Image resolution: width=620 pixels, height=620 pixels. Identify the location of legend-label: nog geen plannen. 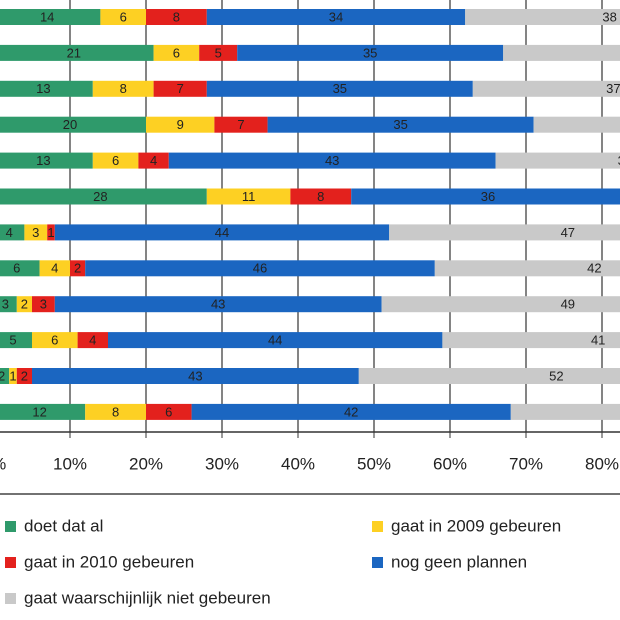
(459, 561).